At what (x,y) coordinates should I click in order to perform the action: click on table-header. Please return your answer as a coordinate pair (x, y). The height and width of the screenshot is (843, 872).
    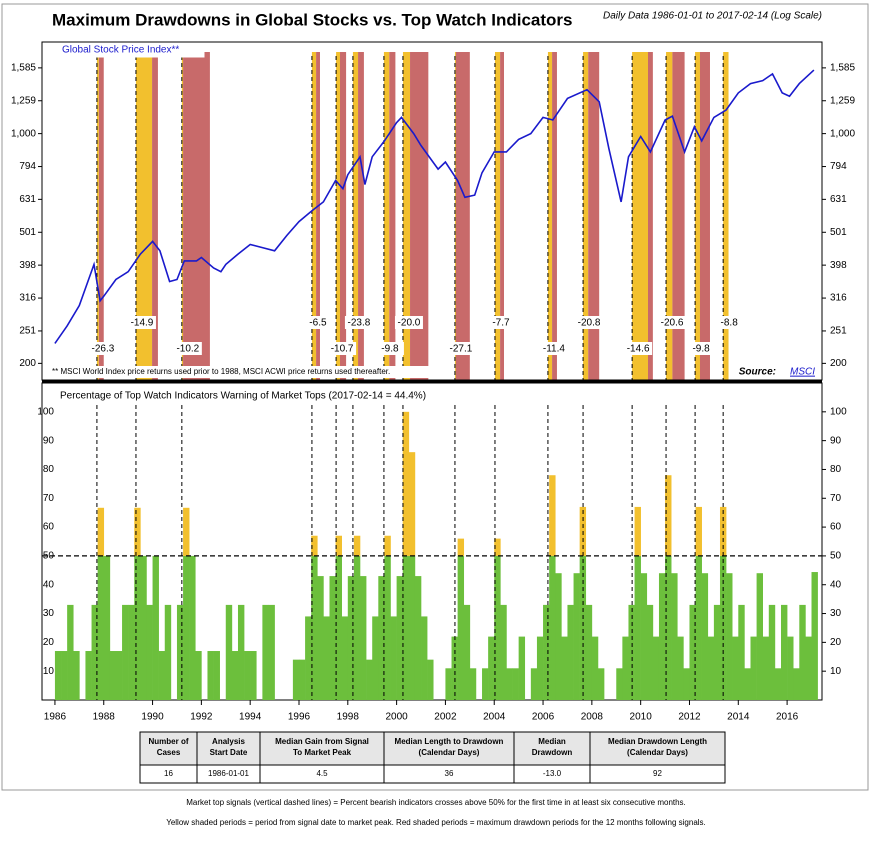
    Looking at the image, I should click on (432, 748).